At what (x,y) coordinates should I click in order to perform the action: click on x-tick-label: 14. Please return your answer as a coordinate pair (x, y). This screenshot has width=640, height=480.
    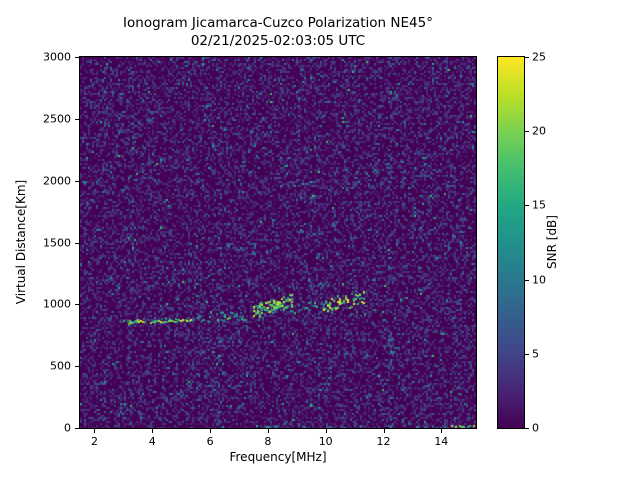
    Looking at the image, I should click on (441, 441).